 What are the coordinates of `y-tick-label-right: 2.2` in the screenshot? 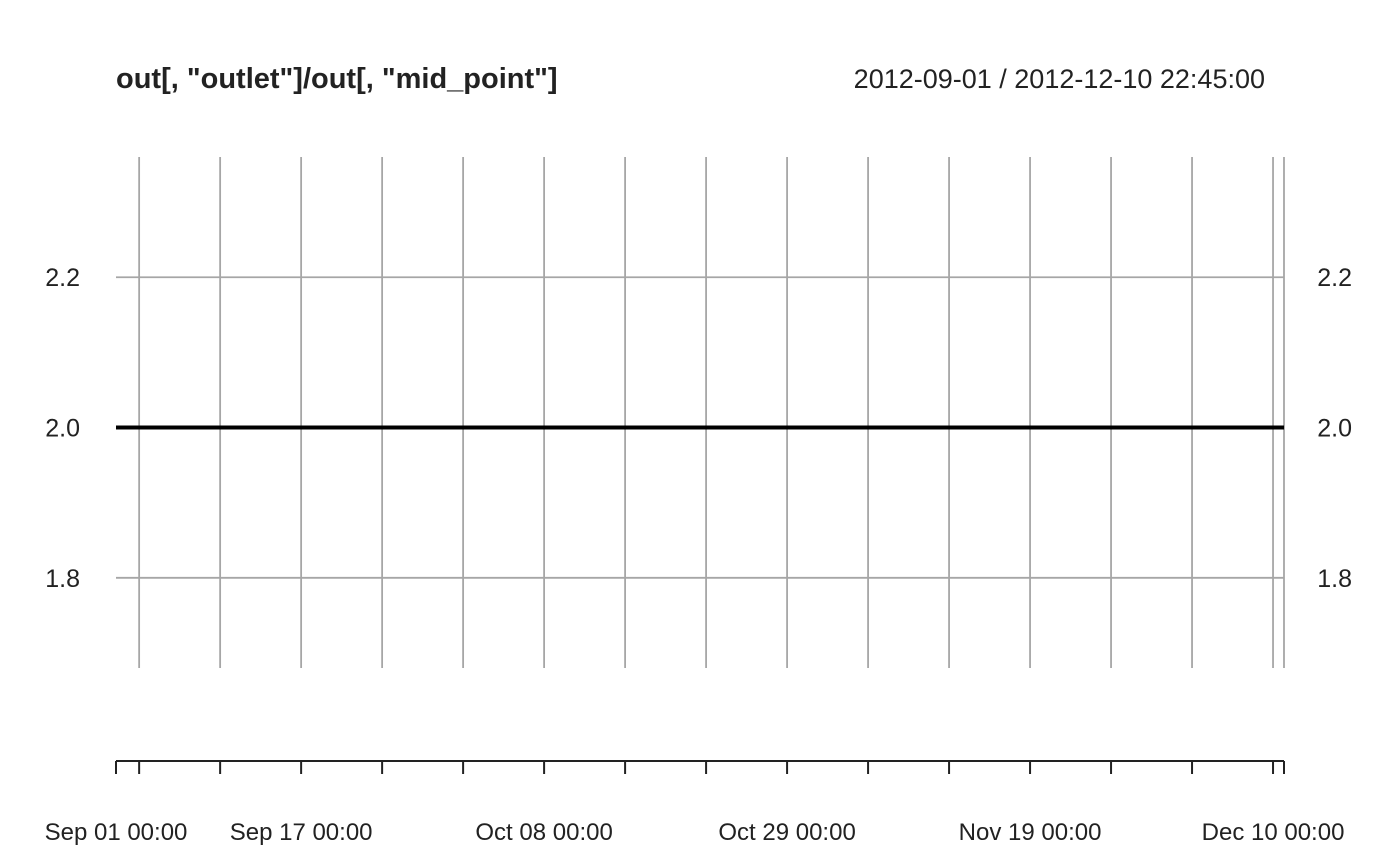 It's located at (1334, 278).